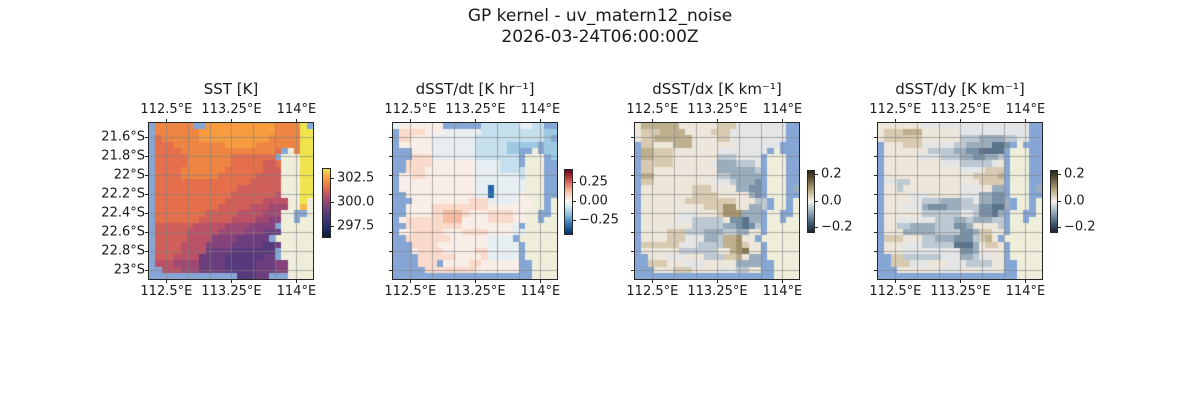 The width and height of the screenshot is (1200, 400). What do you see at coordinates (231, 89) in the screenshot?
I see `panel-title: SST [K]` at bounding box center [231, 89].